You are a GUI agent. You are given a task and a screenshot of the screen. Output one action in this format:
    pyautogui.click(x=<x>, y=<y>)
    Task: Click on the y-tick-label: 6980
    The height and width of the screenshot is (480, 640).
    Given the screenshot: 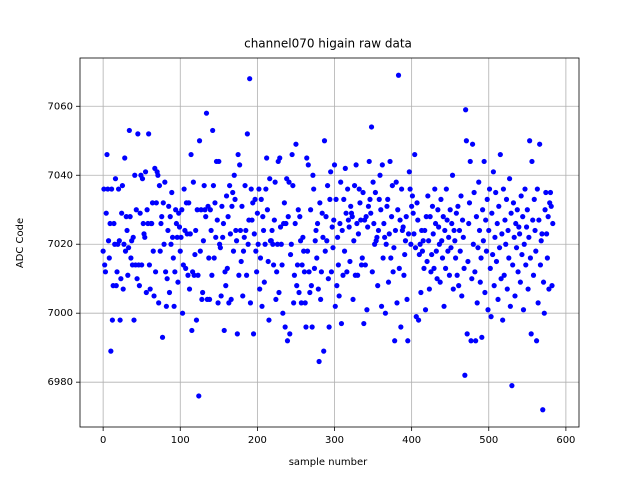 What is the action you would take?
    pyautogui.click(x=60, y=382)
    